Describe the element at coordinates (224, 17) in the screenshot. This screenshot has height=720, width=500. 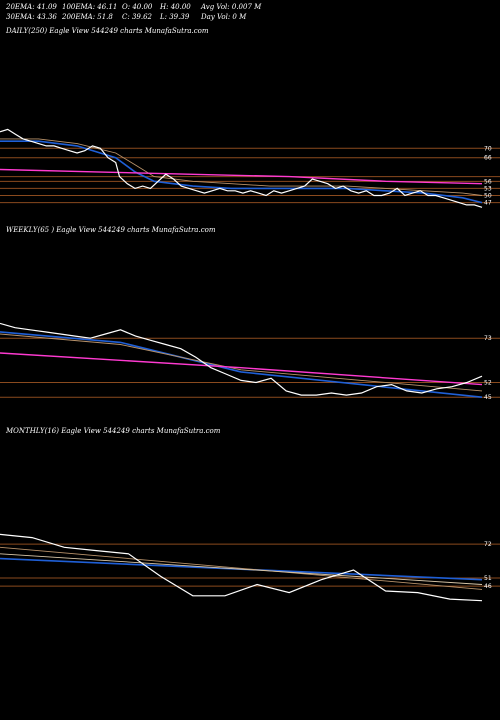
I see `header-day-vol: Day Vol: 0 M` at that location.